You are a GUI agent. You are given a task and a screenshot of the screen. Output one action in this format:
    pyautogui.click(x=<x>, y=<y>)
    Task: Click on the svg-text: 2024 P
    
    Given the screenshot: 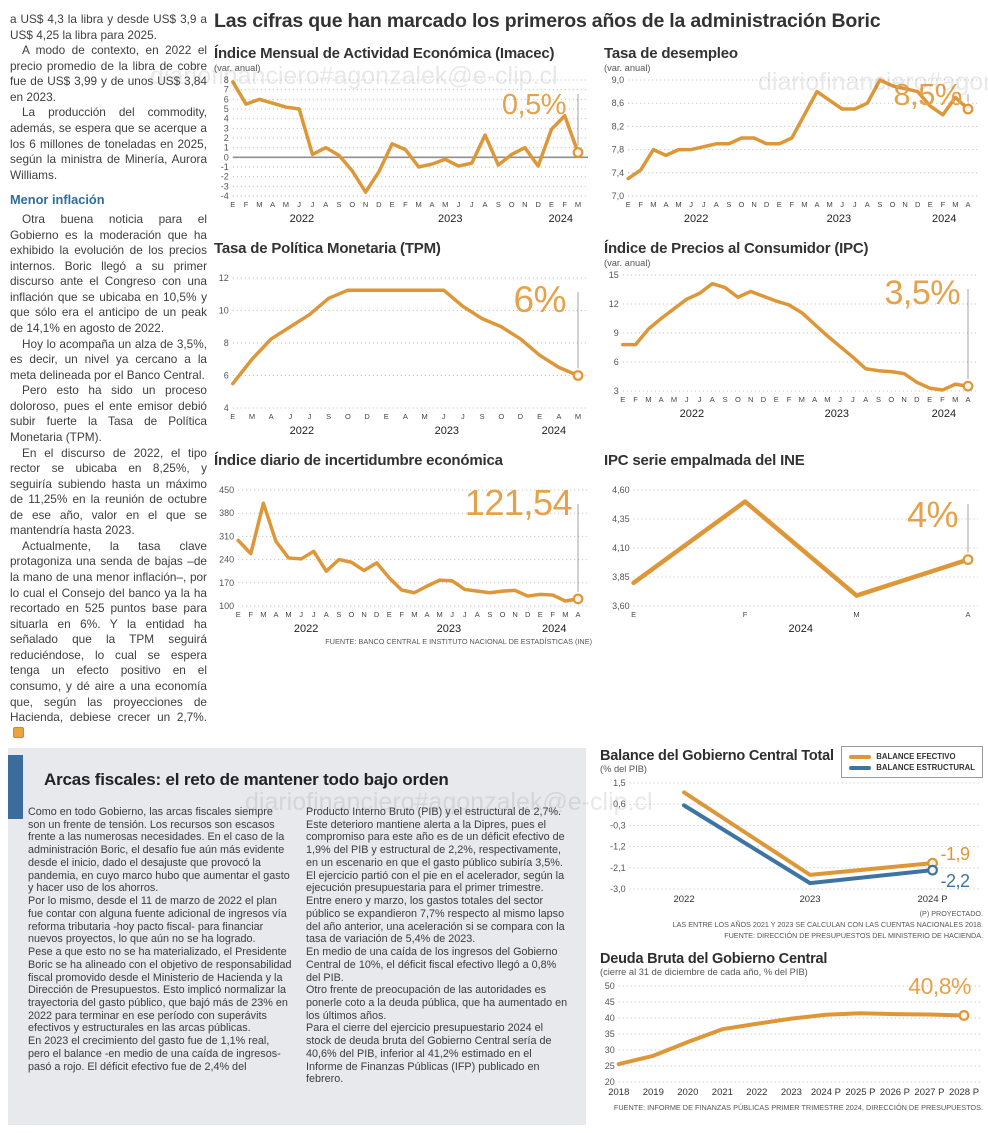 What is the action you would take?
    pyautogui.click(x=826, y=1092)
    